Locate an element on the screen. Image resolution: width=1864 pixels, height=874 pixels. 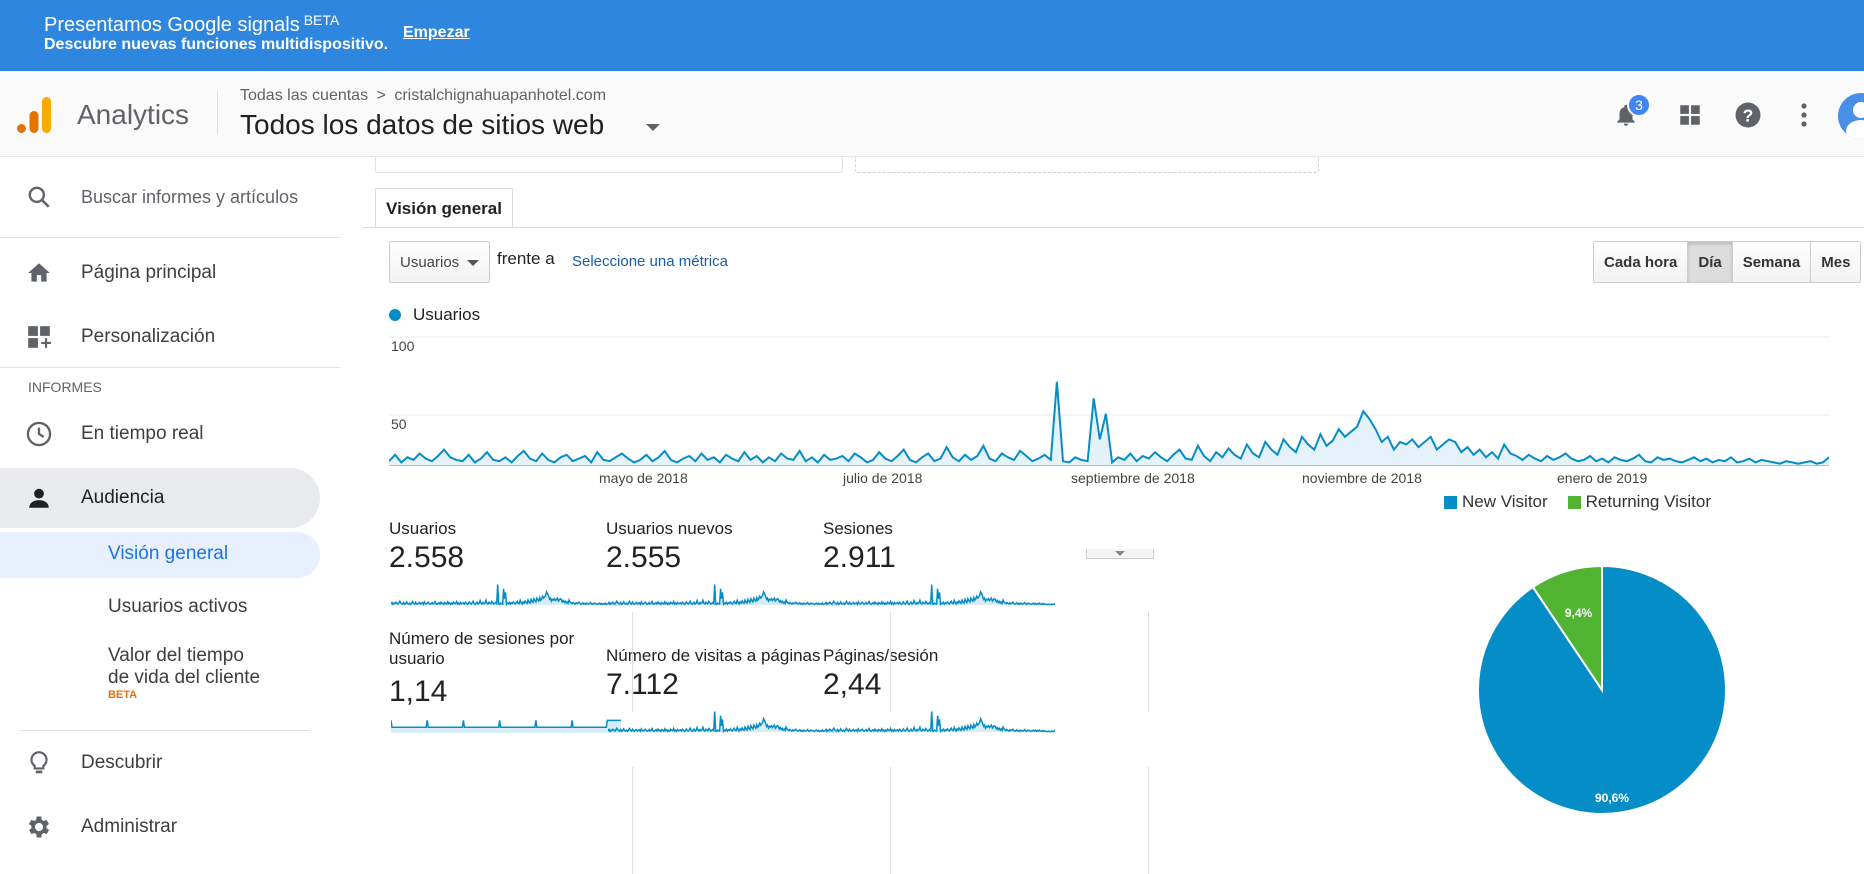
scorecard: Usuarios nuevos 2.555 is located at coordinates (735, 571).